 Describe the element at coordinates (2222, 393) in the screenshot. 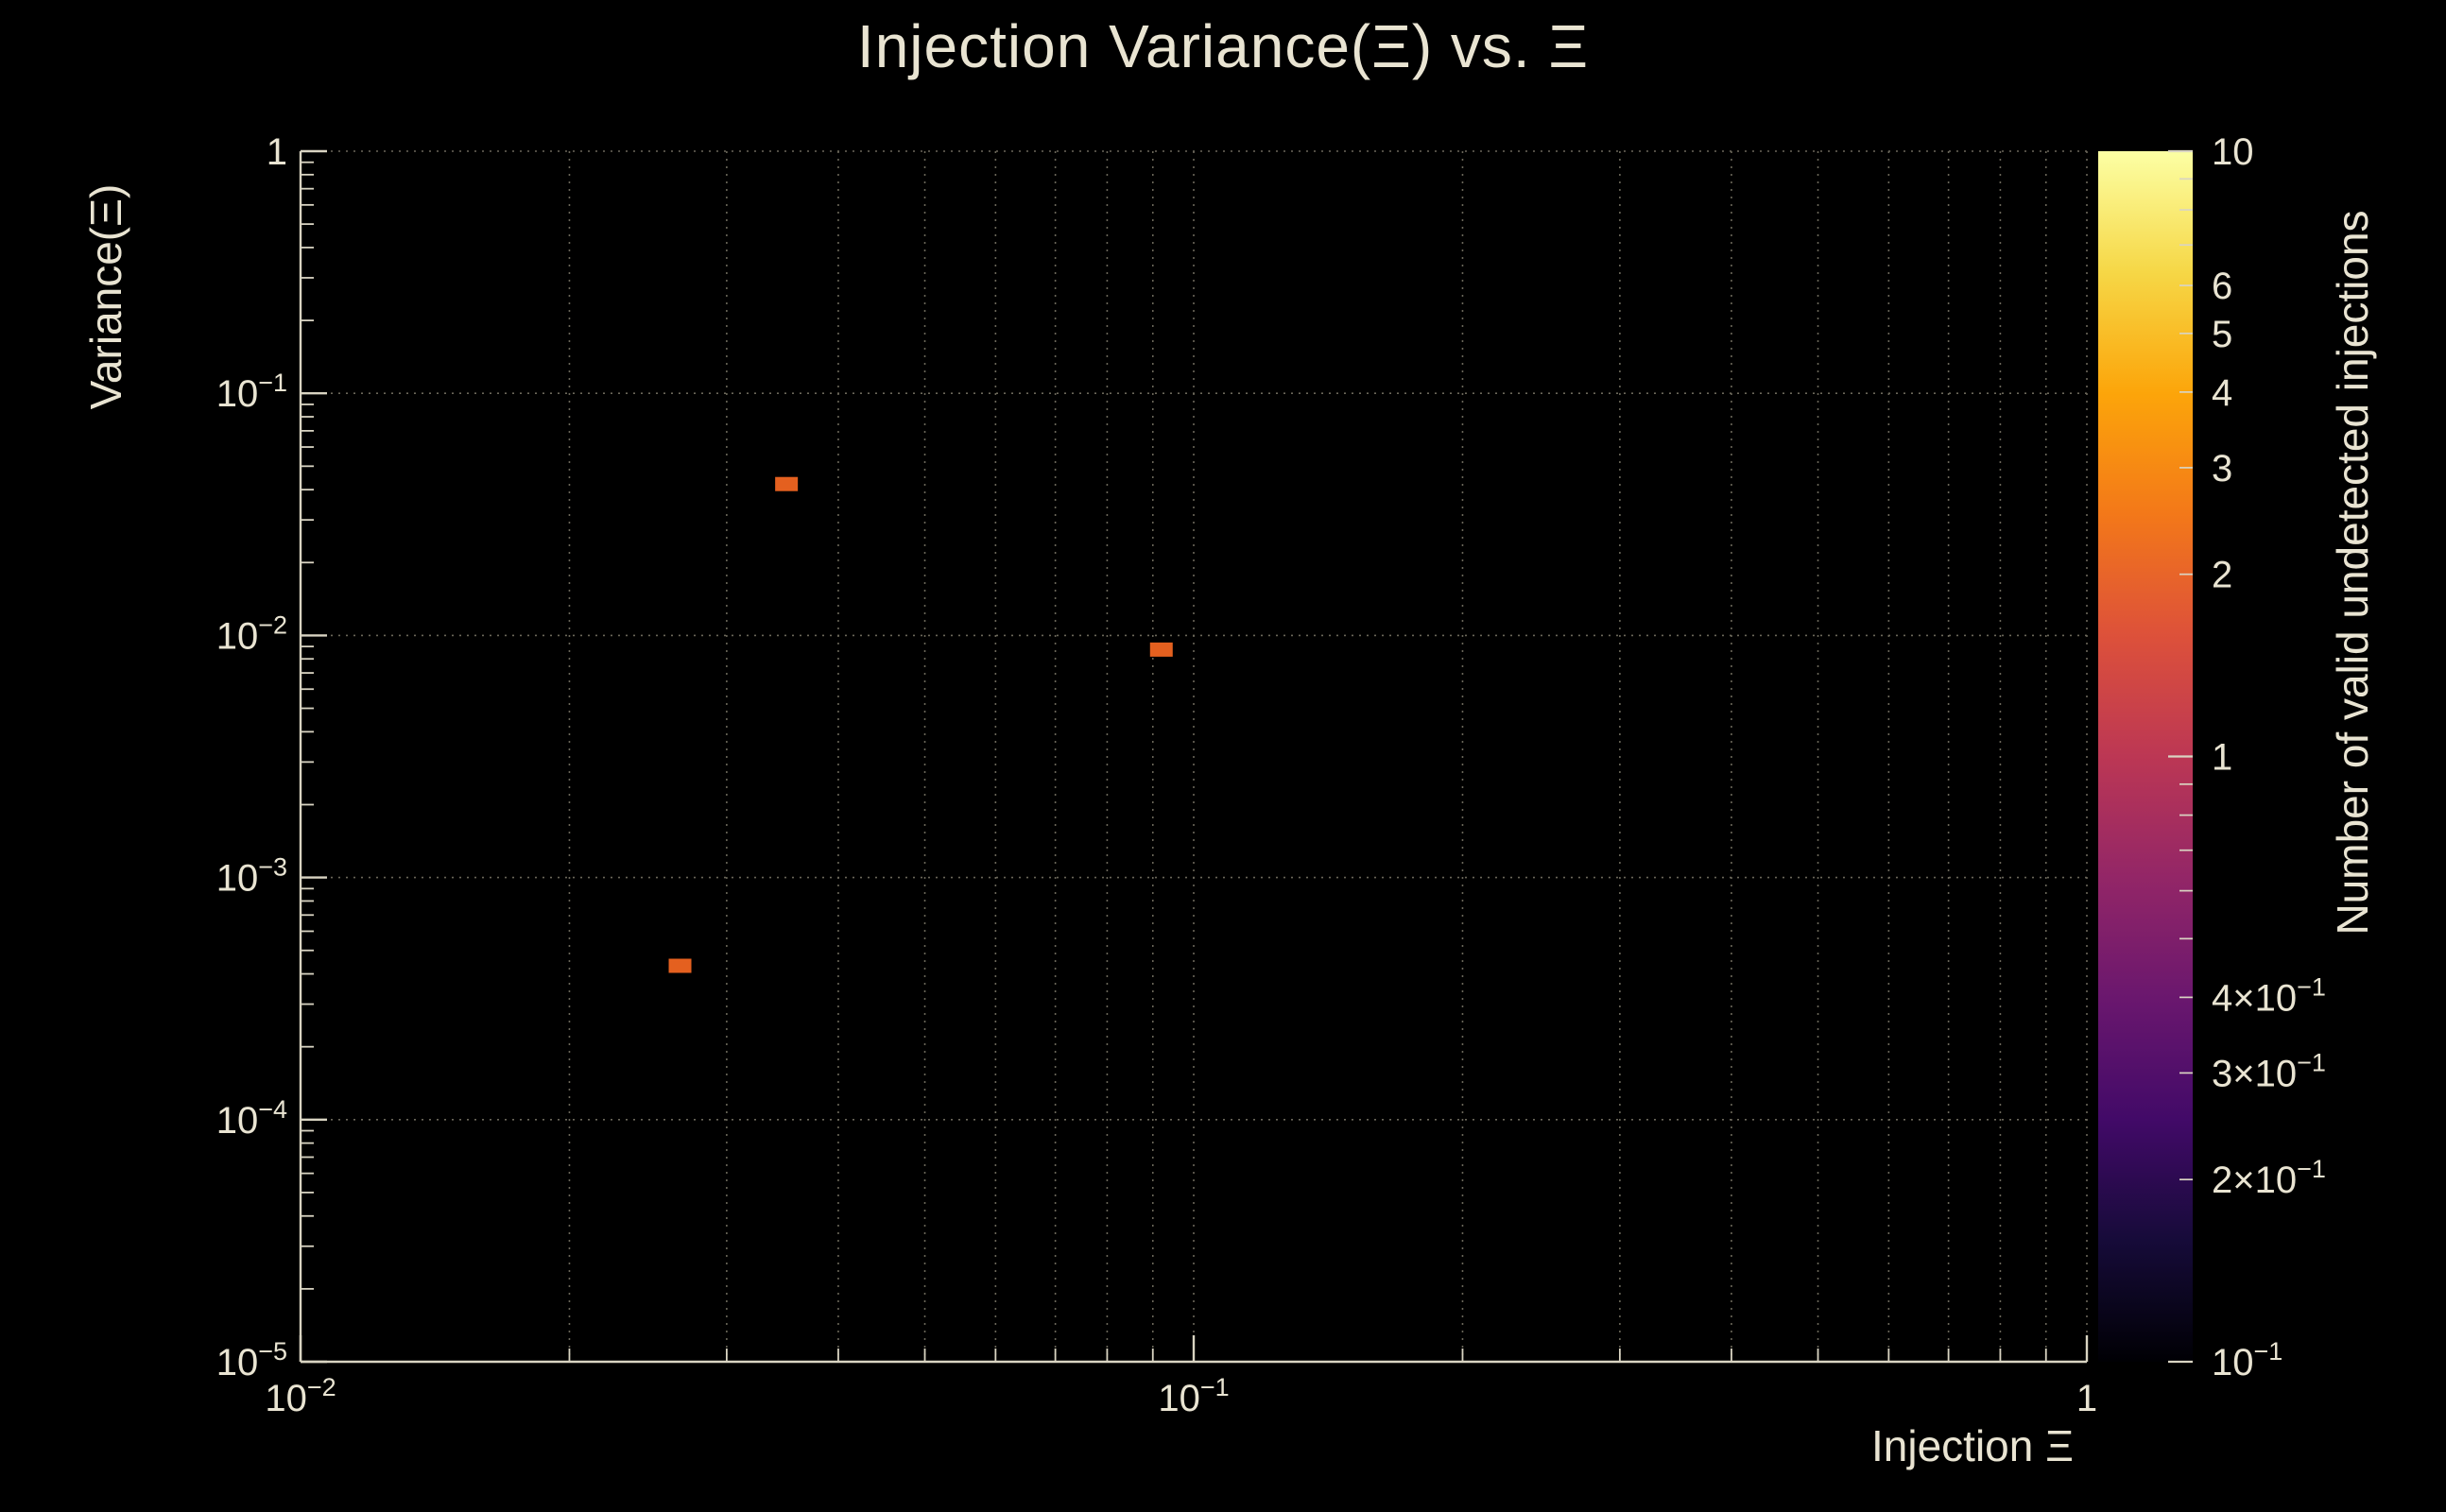

I see `z-tick-label: 4` at that location.